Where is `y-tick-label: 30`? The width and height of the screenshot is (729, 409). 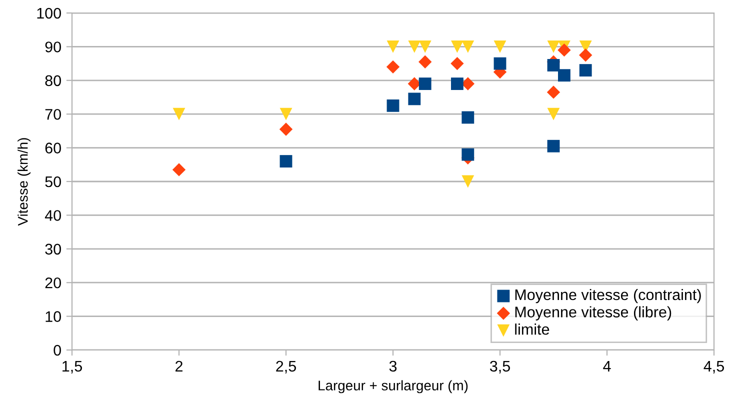 y-tick-label: 30 is located at coordinates (53, 249).